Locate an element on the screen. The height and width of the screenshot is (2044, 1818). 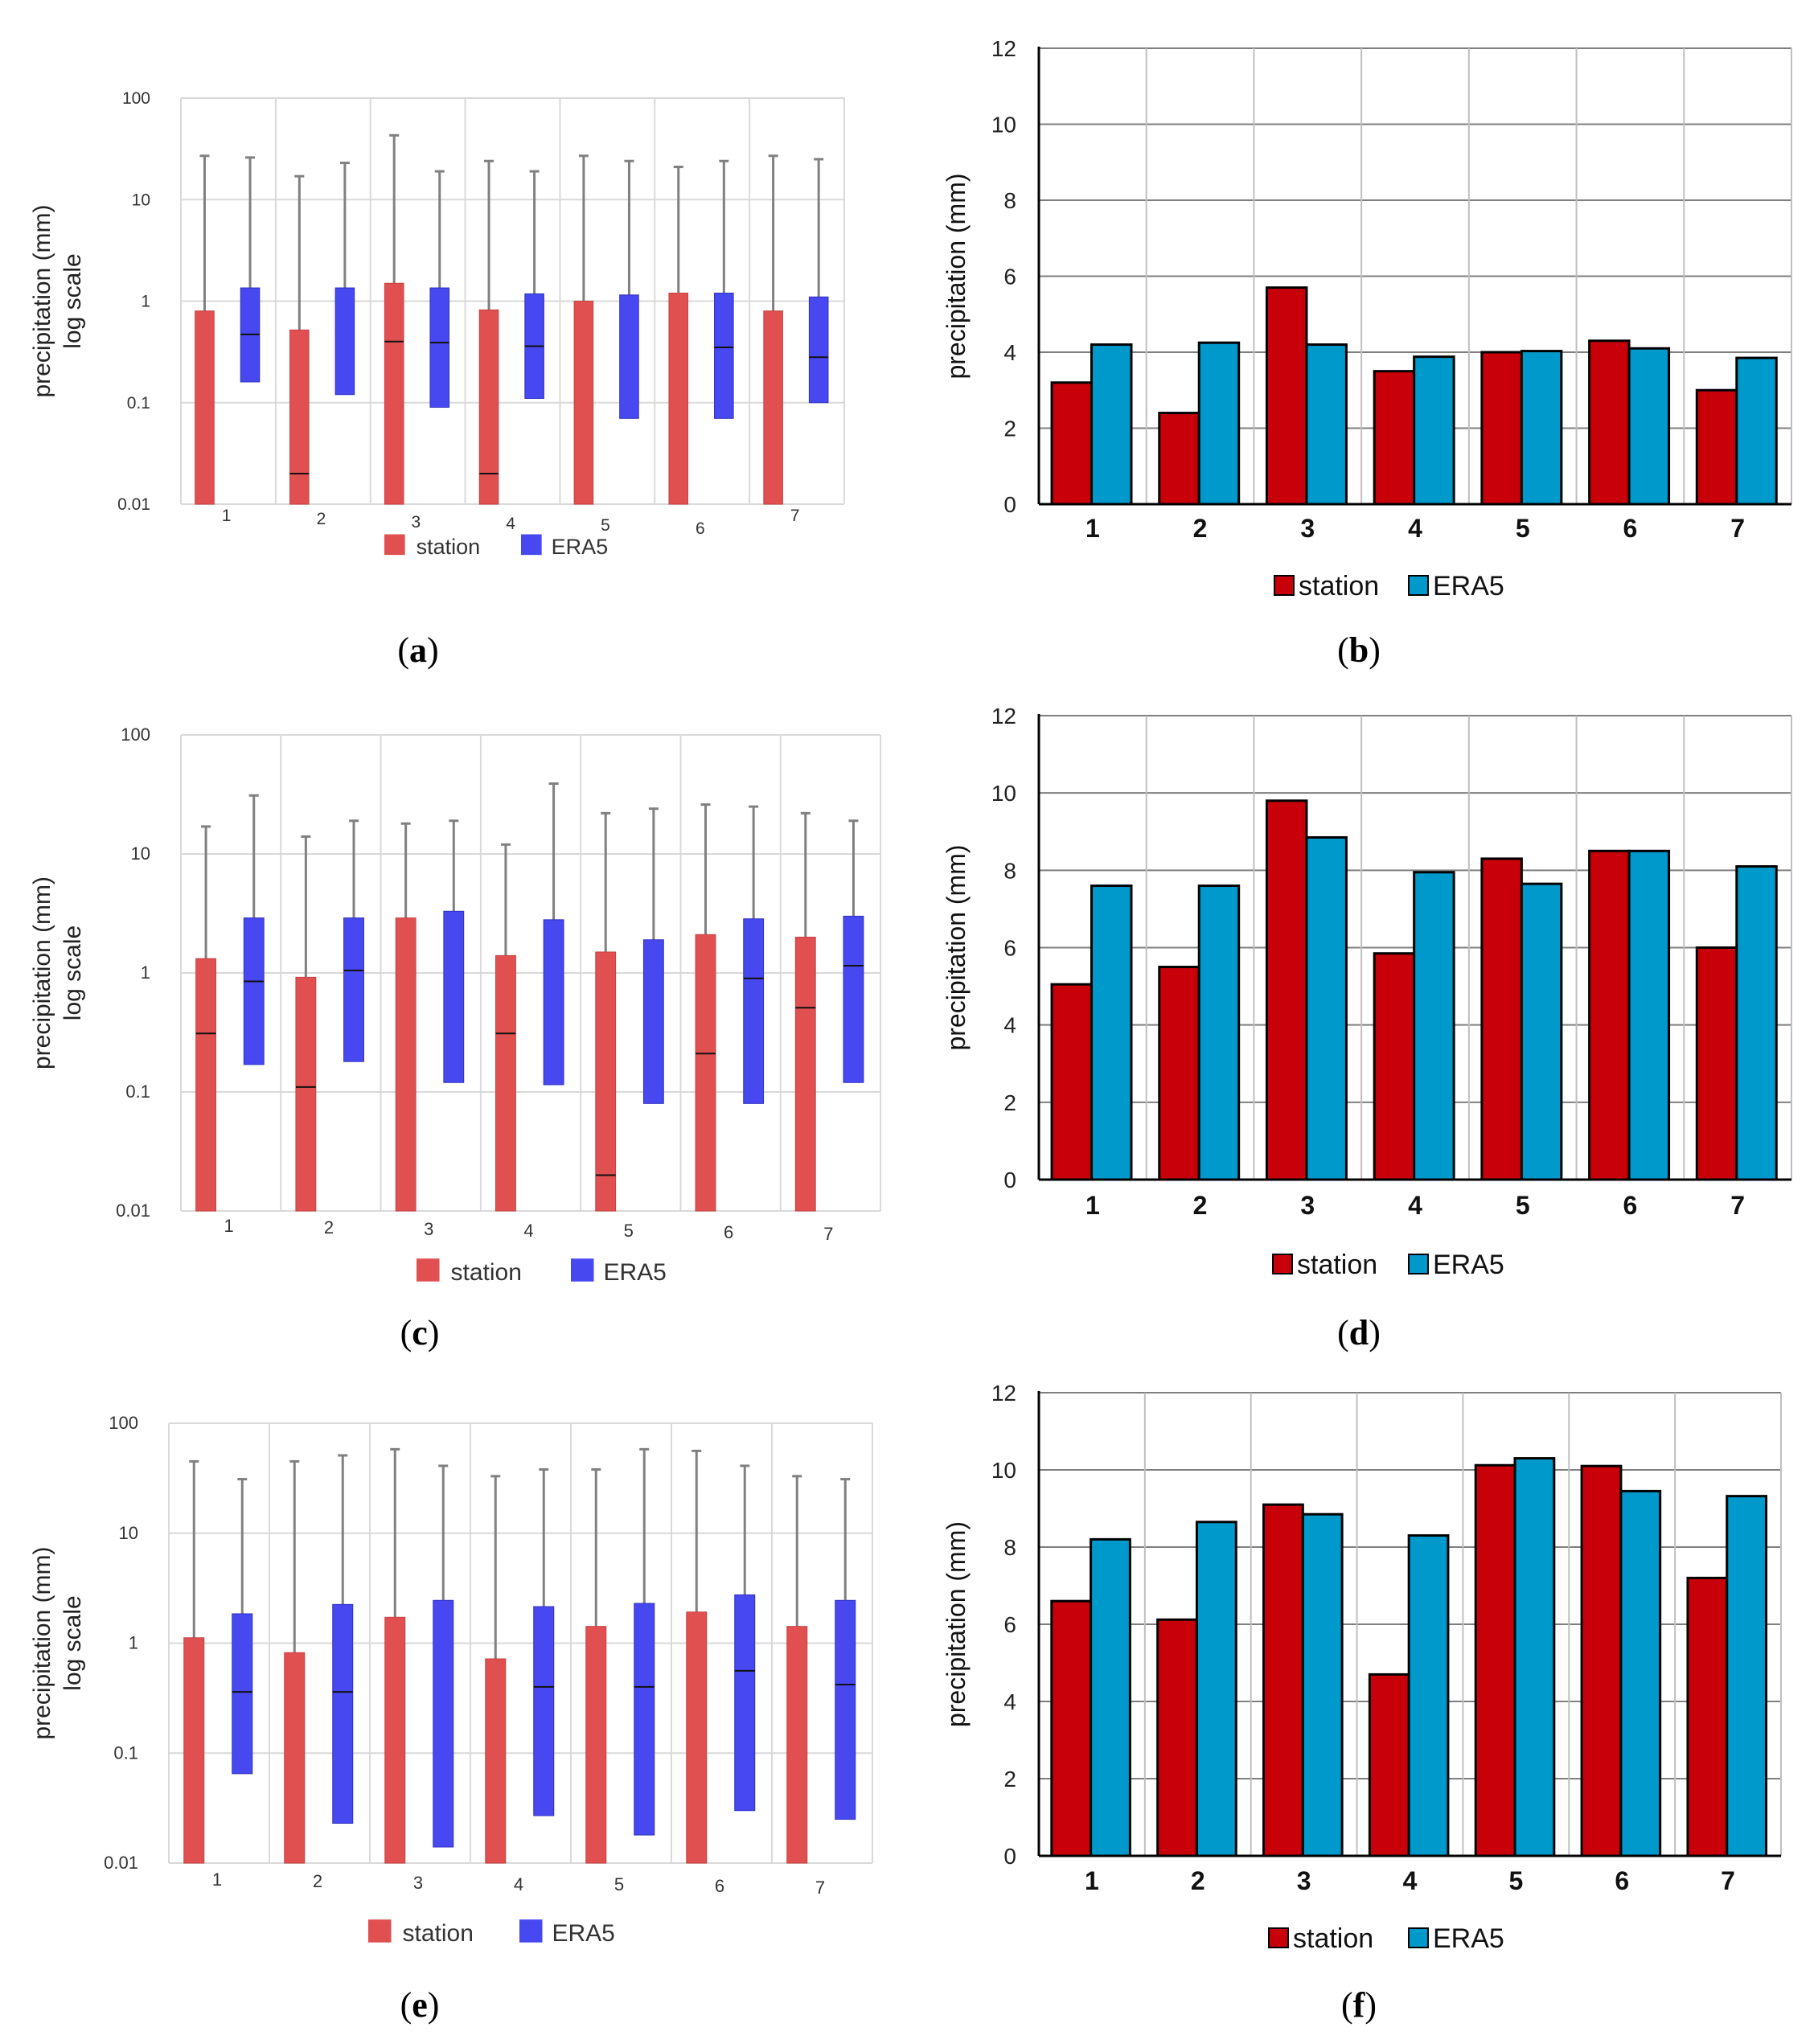
y-axis-label-2: log scale is located at coordinates (73, 973).